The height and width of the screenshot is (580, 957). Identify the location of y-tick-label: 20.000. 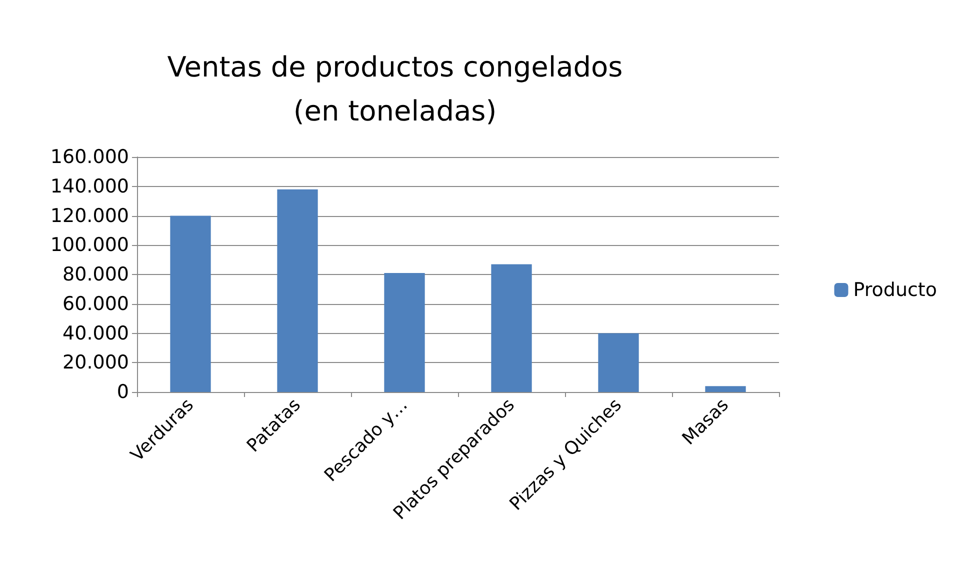
(95, 363).